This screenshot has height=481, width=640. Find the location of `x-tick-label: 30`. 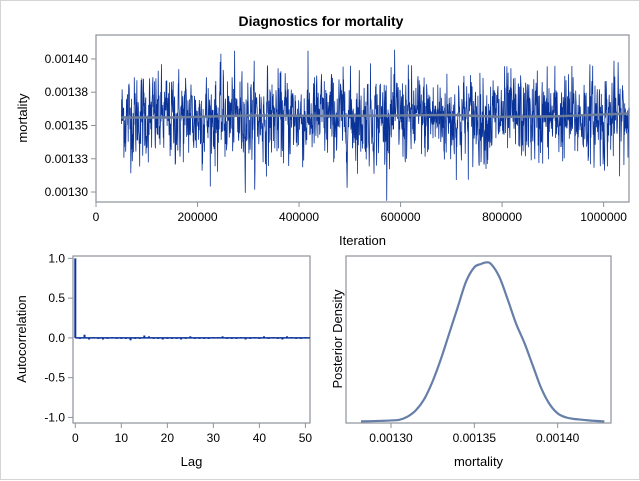

x-tick-label: 30 is located at coordinates (214, 438).